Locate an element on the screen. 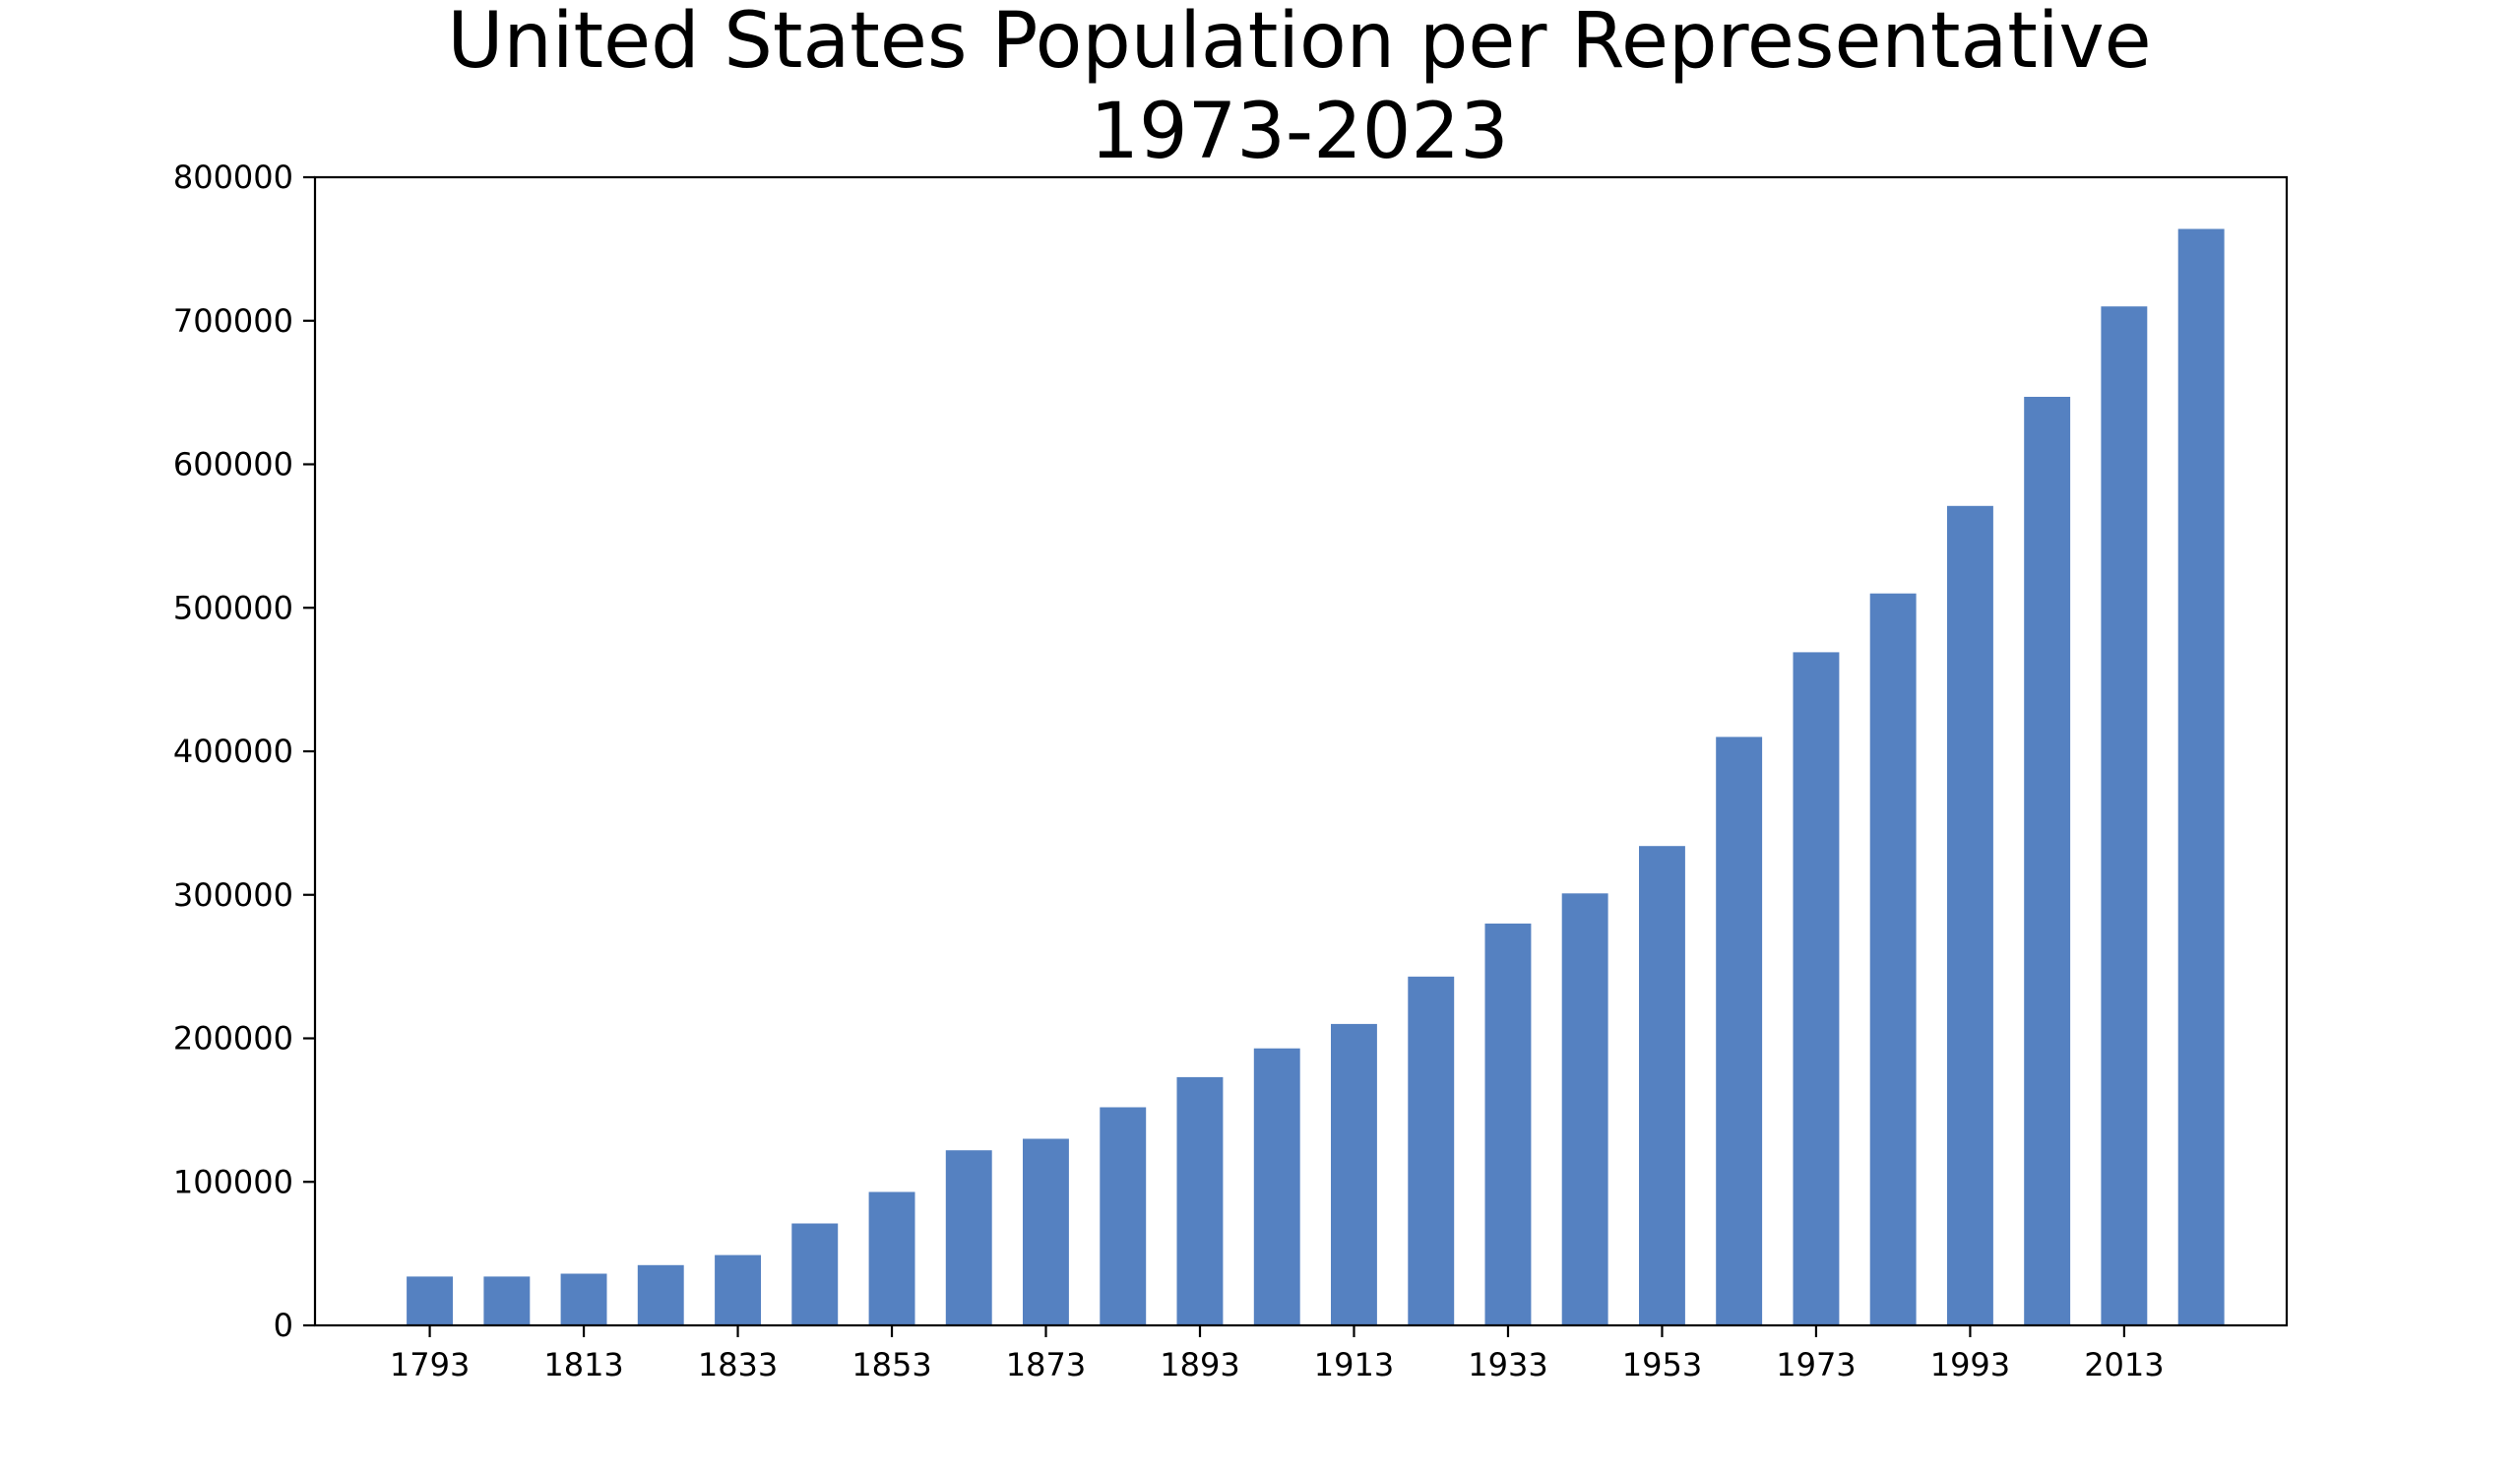  bar-1993 is located at coordinates (1970, 915).